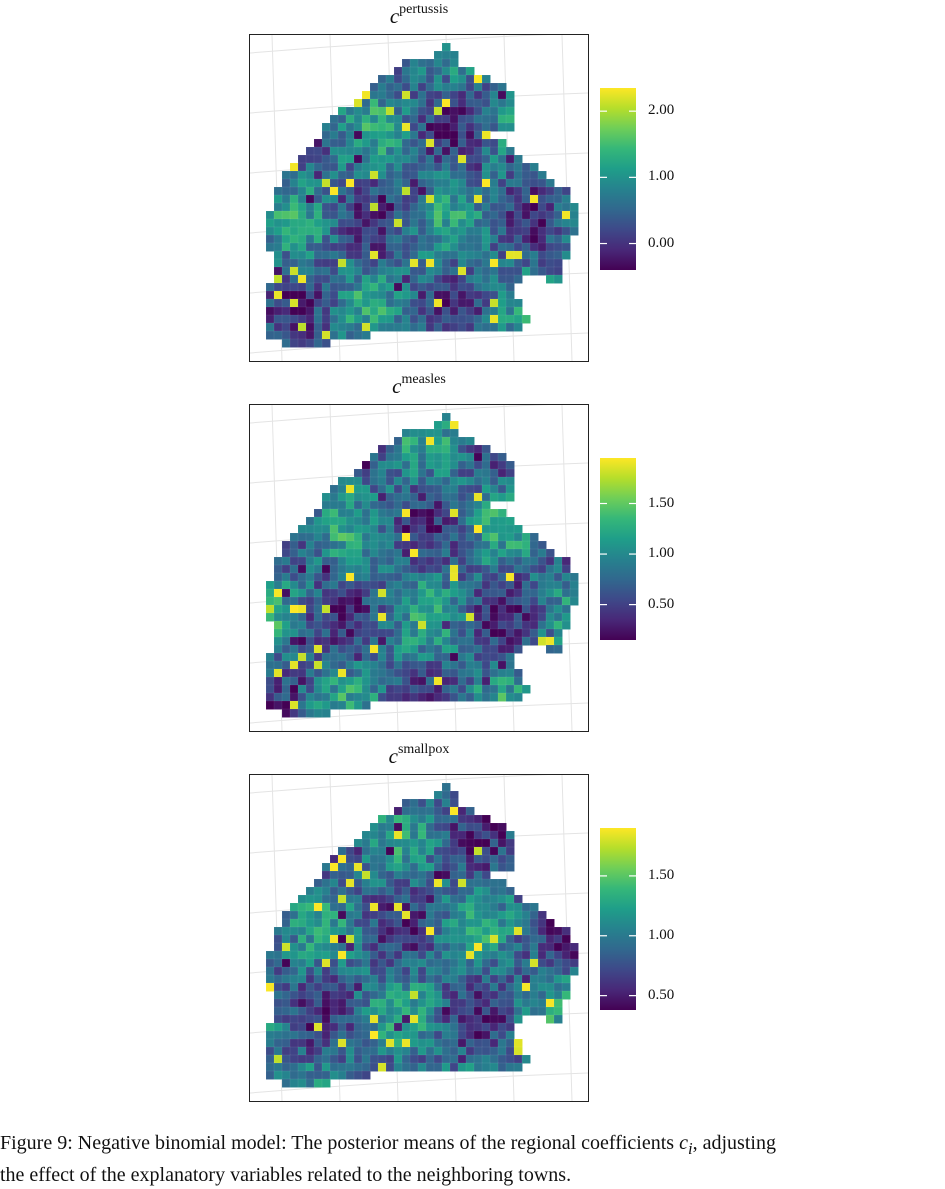  I want to click on colorbar-tick-label: 0.50, so click(661, 994).